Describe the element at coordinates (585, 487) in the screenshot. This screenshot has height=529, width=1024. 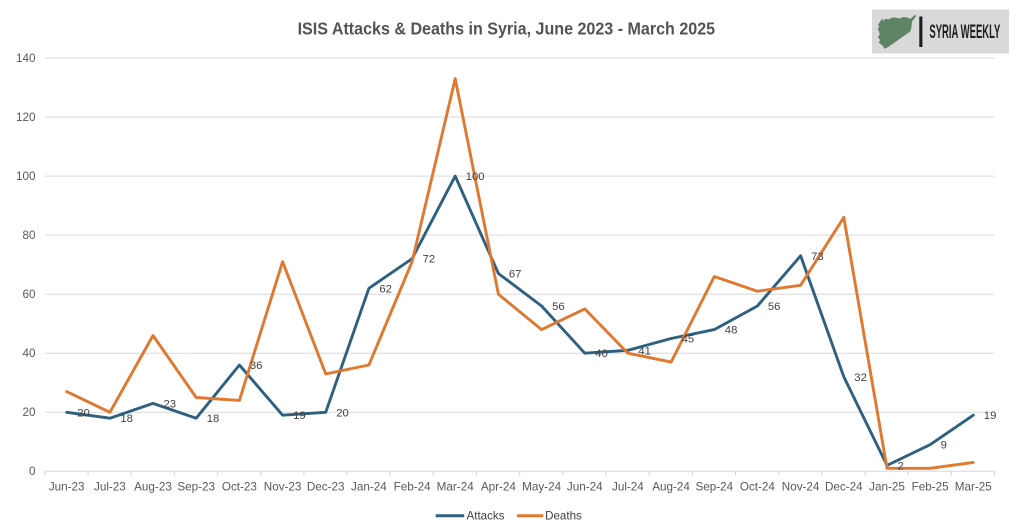
I see `svg-text: Jun-24` at that location.